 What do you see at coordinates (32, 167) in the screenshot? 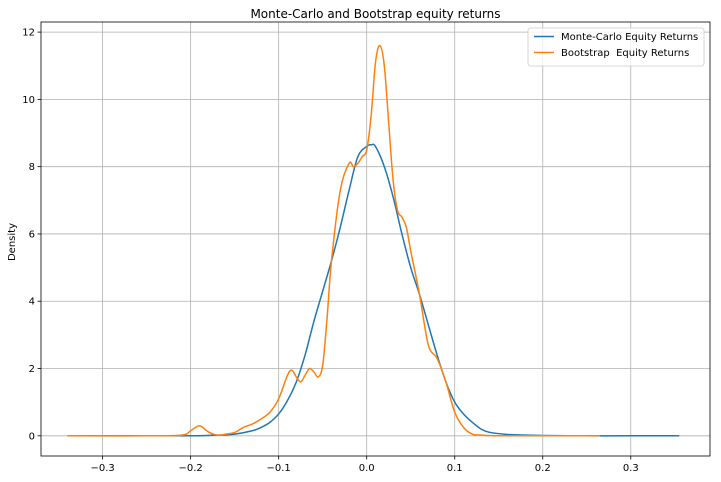
I see `y-tick-label: 8` at bounding box center [32, 167].